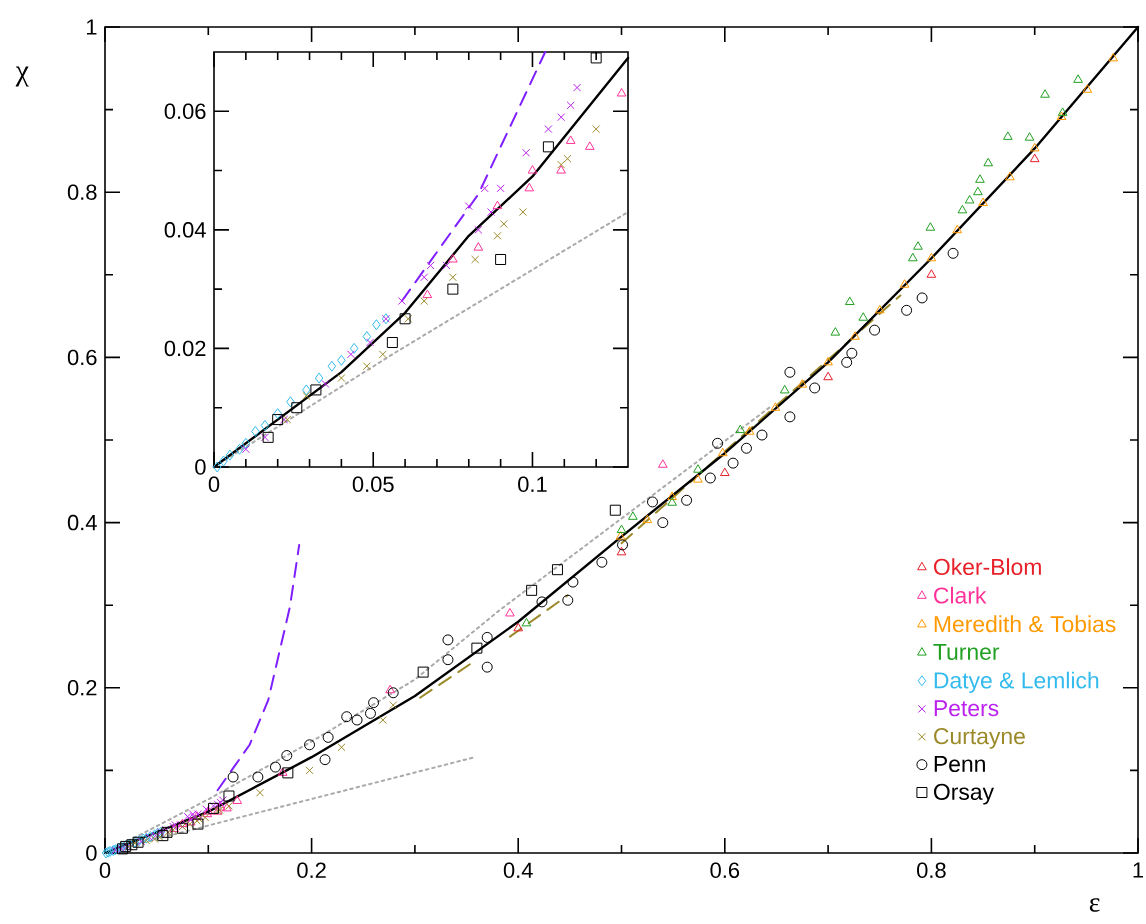 The image size is (1146, 924). Describe the element at coordinates (966, 708) in the screenshot. I see `legend-label: Peters` at that location.